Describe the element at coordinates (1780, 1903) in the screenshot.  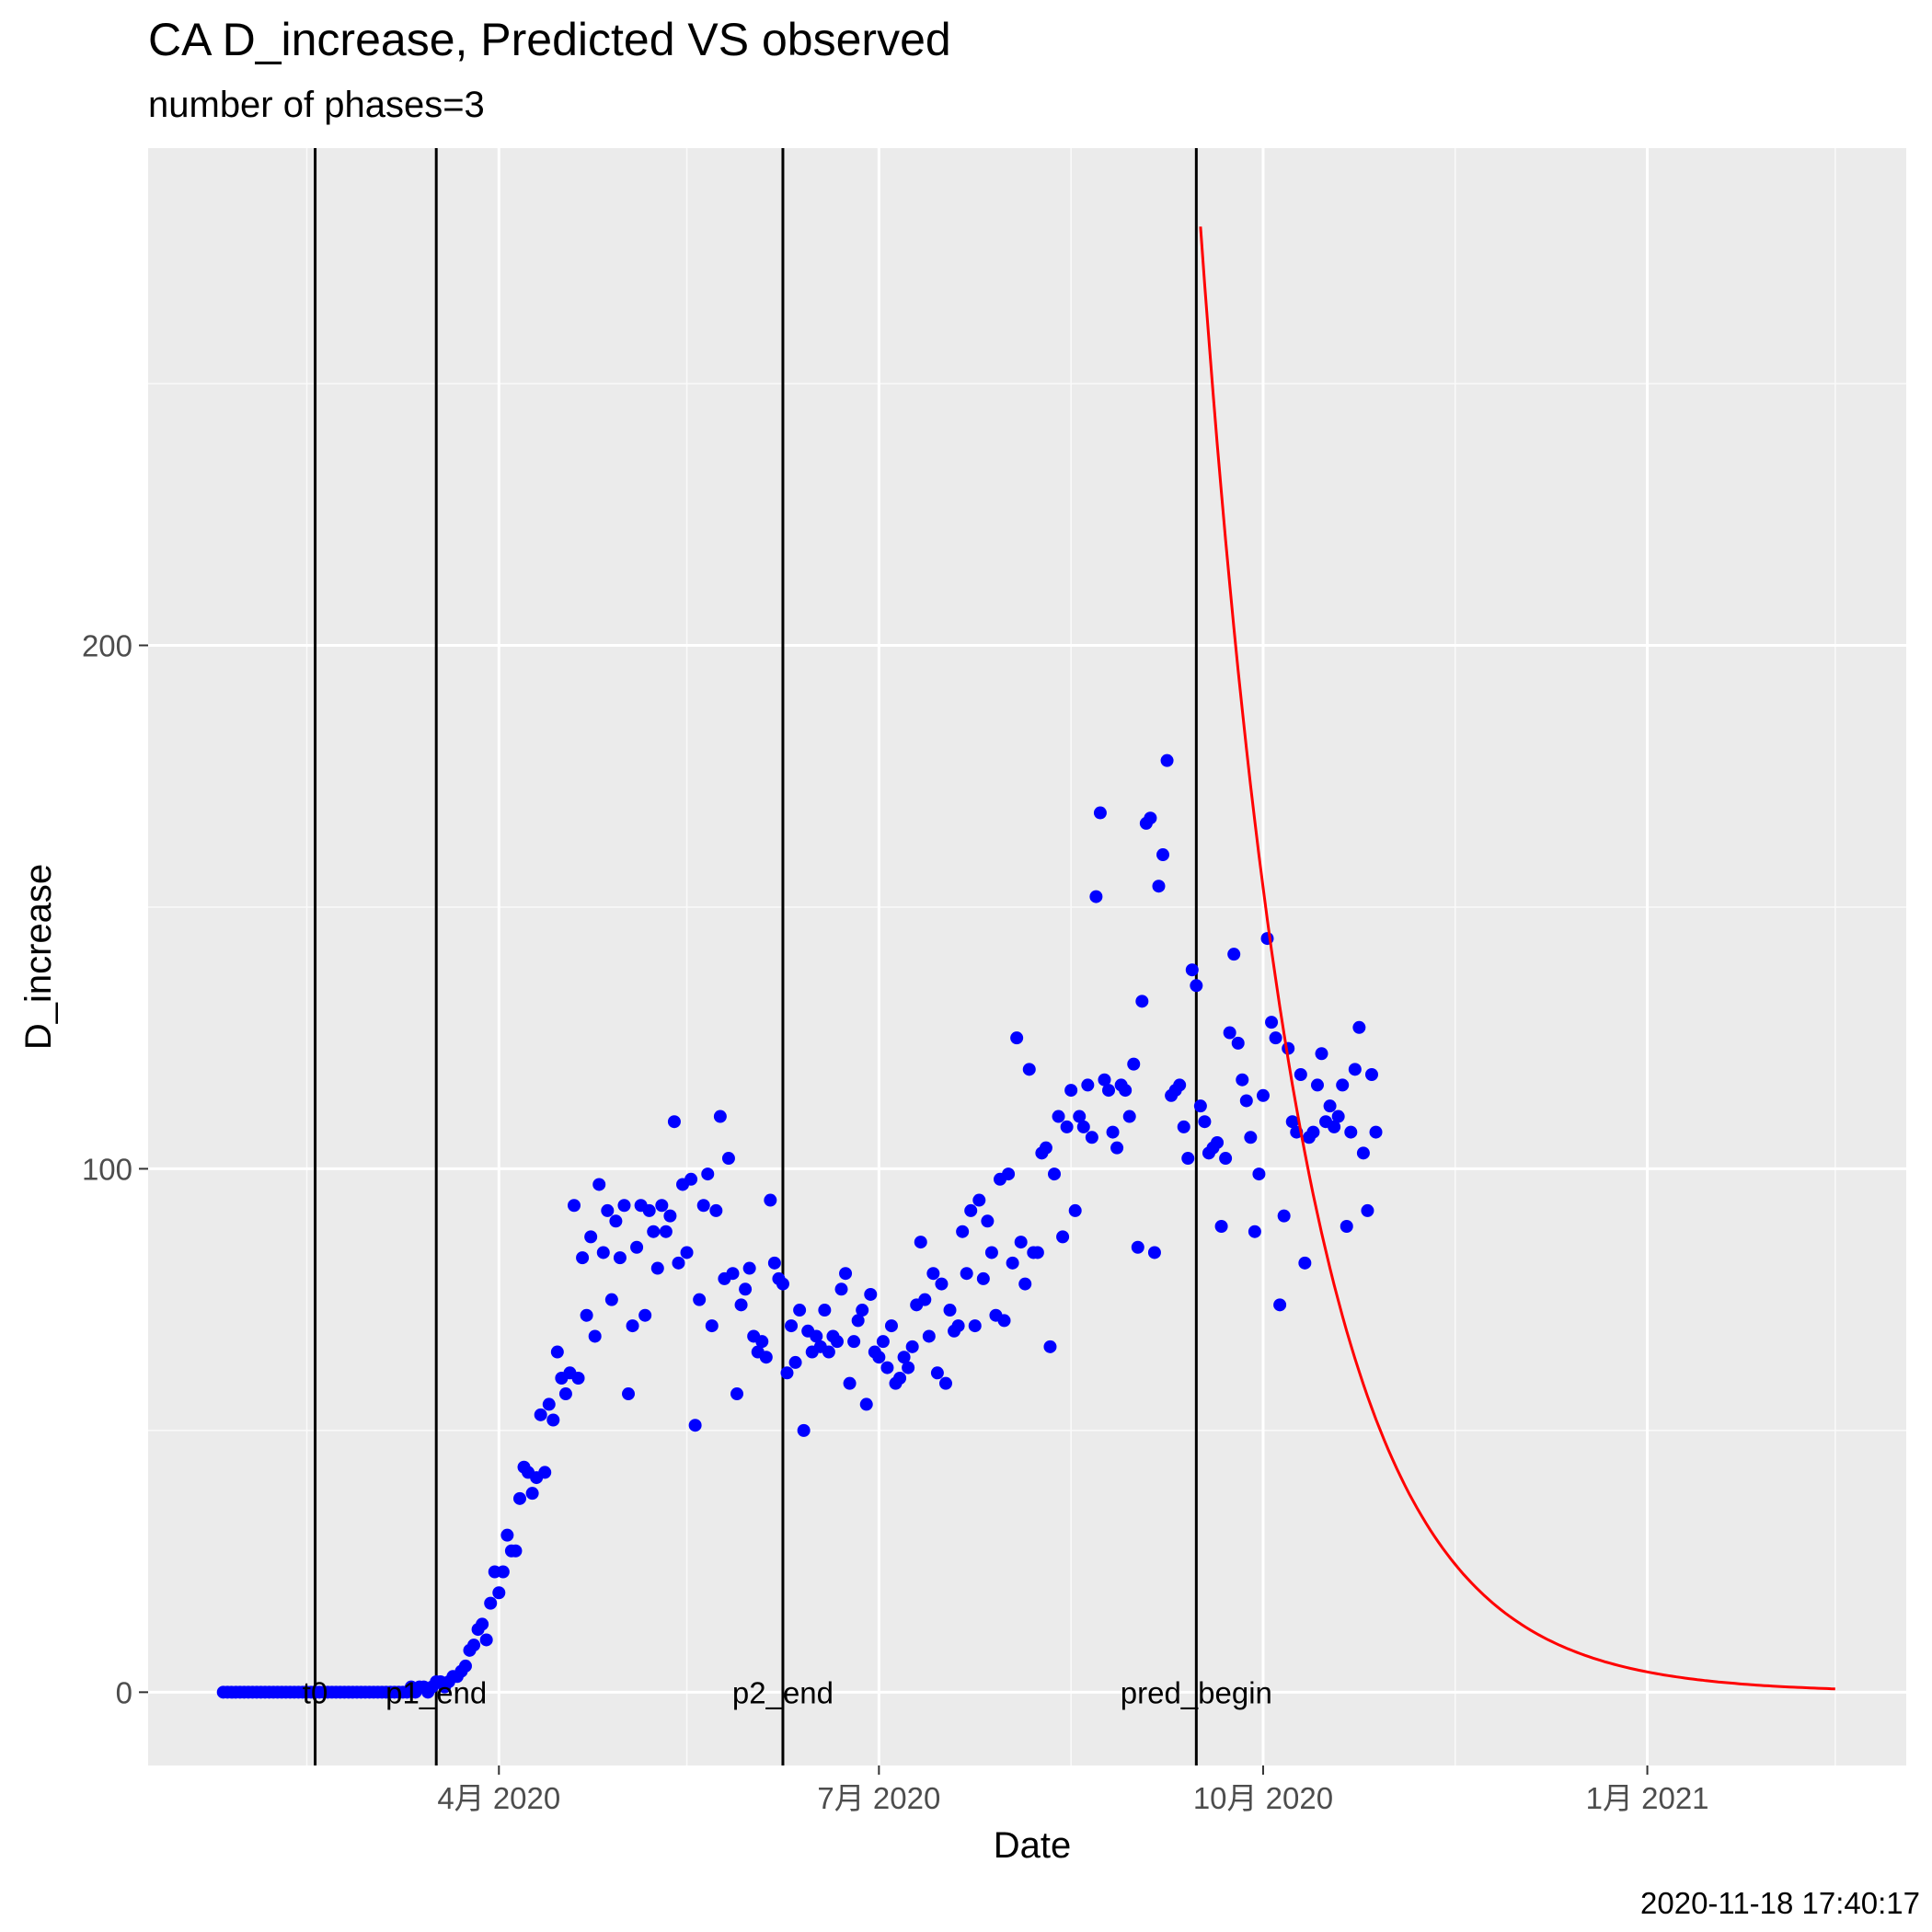
I see `chart-caption: 2020-11-18 17:40:17` at that location.